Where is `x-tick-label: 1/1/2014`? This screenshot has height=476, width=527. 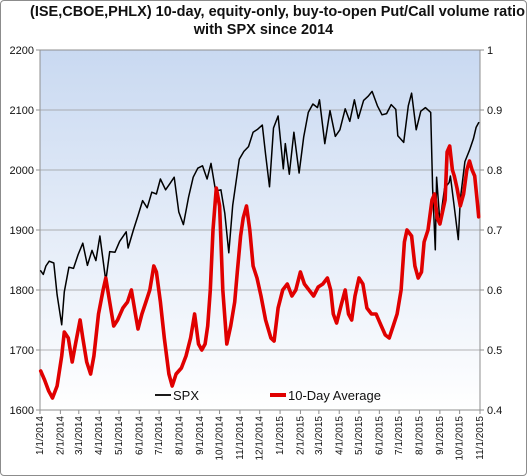 x-tick-label: 1/1/2014 is located at coordinates (40, 435).